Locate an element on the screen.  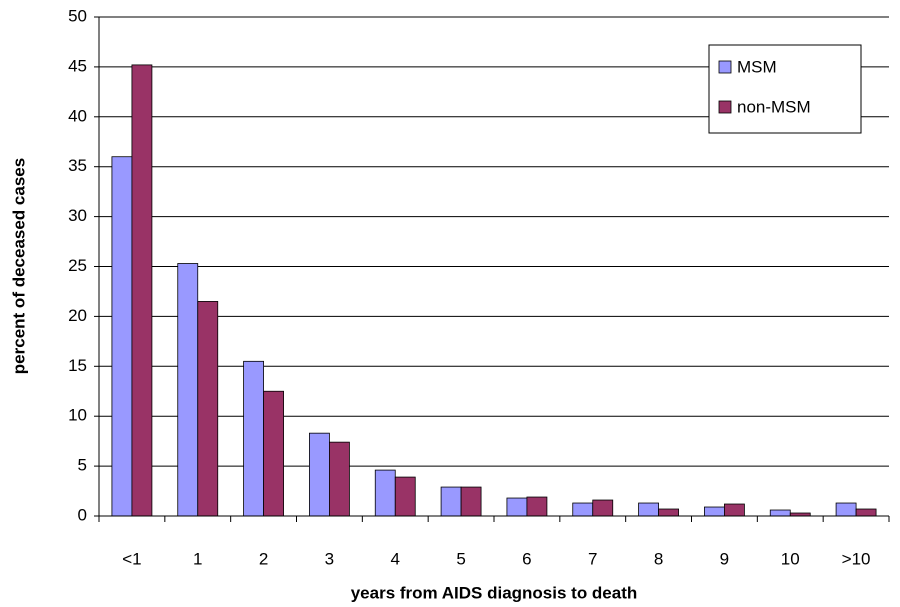
x-tick-label: 7 is located at coordinates (592, 558).